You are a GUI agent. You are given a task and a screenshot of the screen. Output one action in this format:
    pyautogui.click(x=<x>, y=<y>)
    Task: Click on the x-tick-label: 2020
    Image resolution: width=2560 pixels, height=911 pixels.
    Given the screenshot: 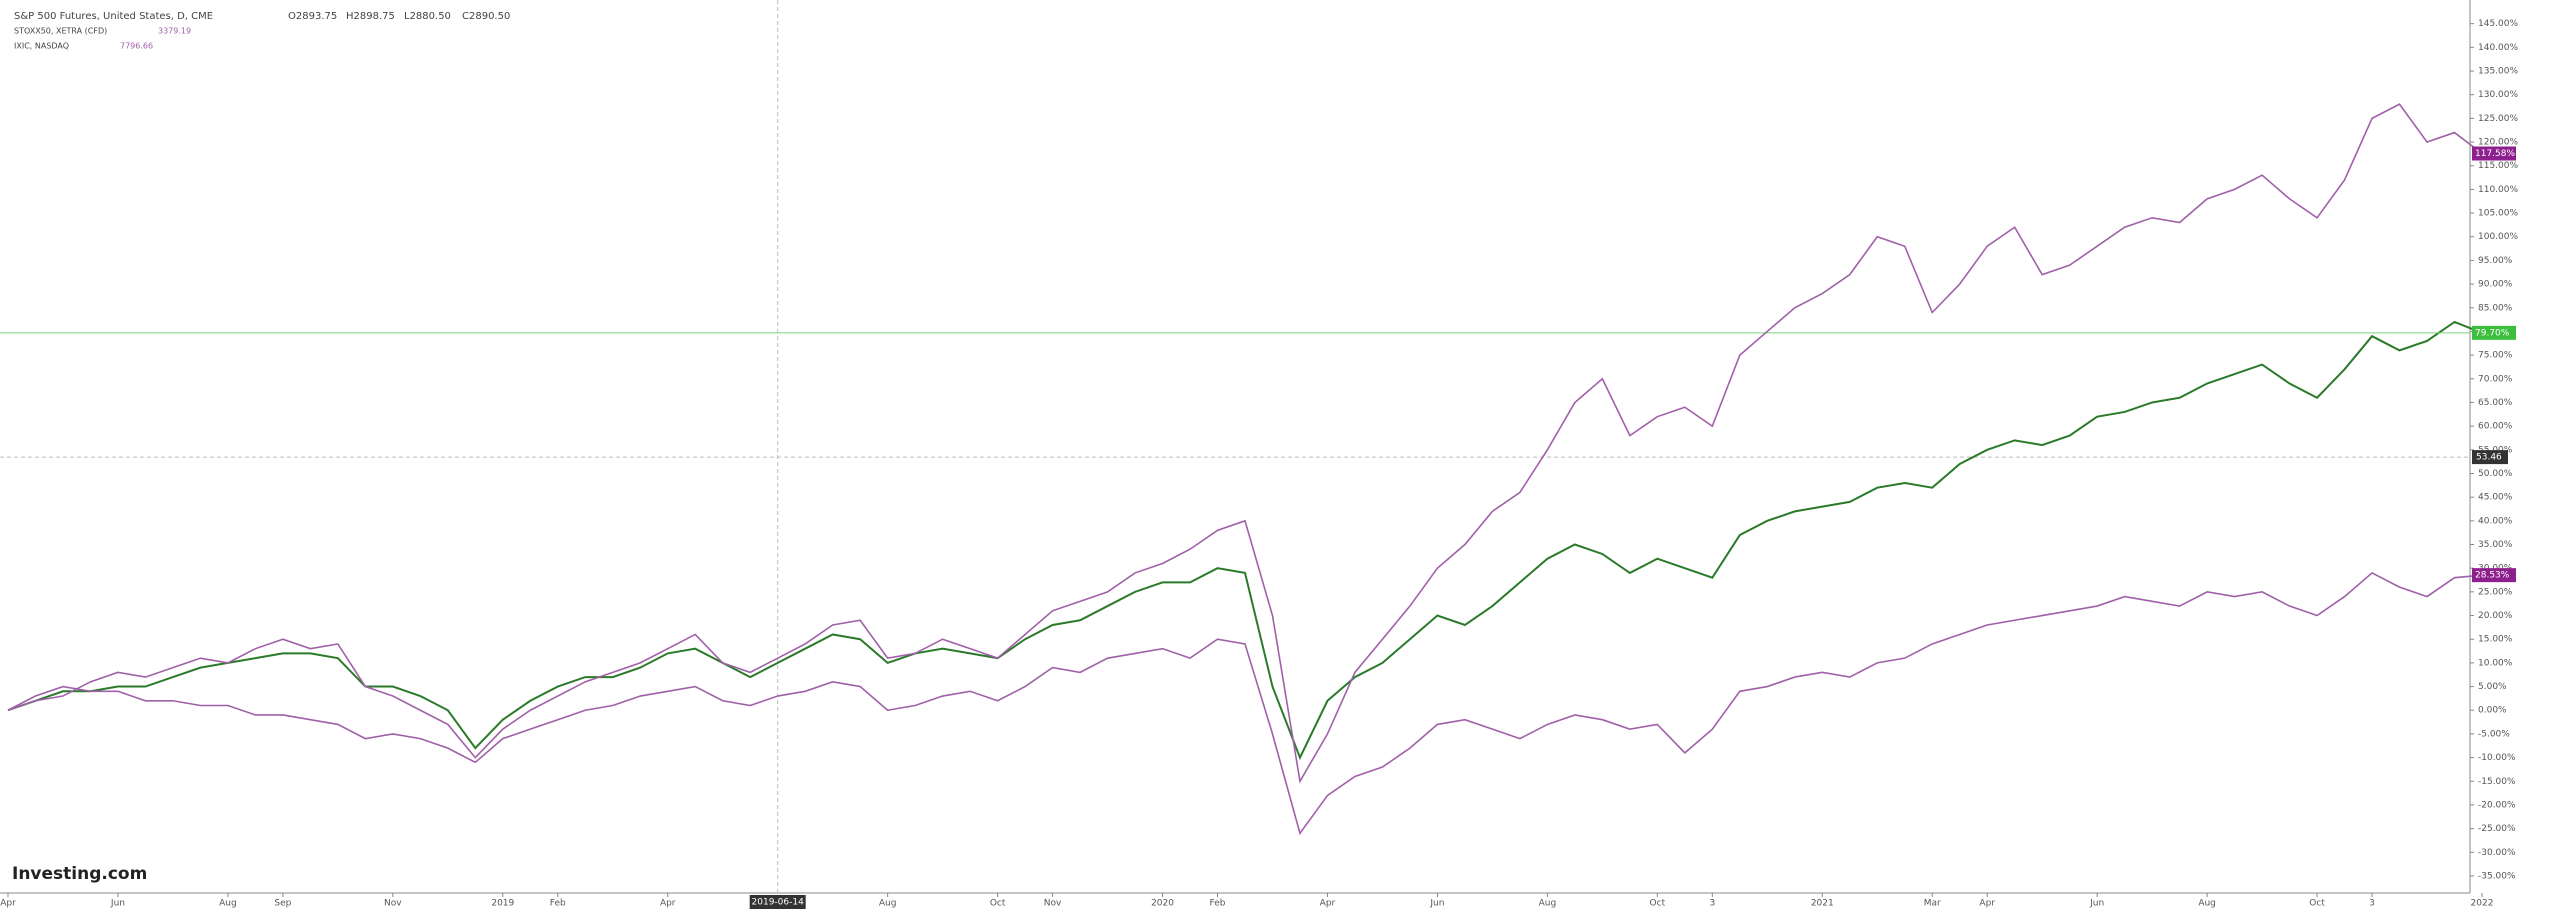 What is the action you would take?
    pyautogui.click(x=1162, y=904)
    